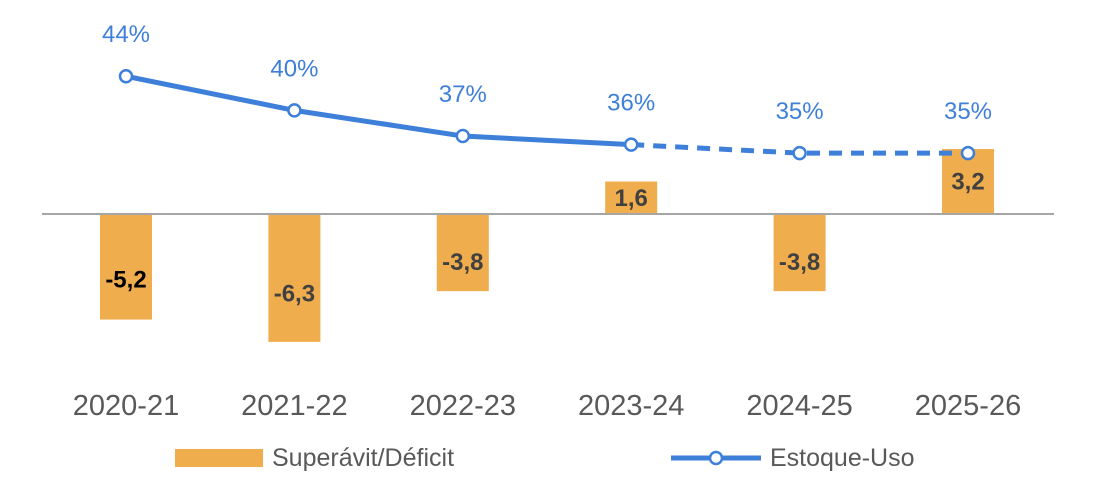 Image resolution: width=1103 pixels, height=486 pixels. What do you see at coordinates (294, 406) in the screenshot?
I see `x-tick-label: 2021-22` at bounding box center [294, 406].